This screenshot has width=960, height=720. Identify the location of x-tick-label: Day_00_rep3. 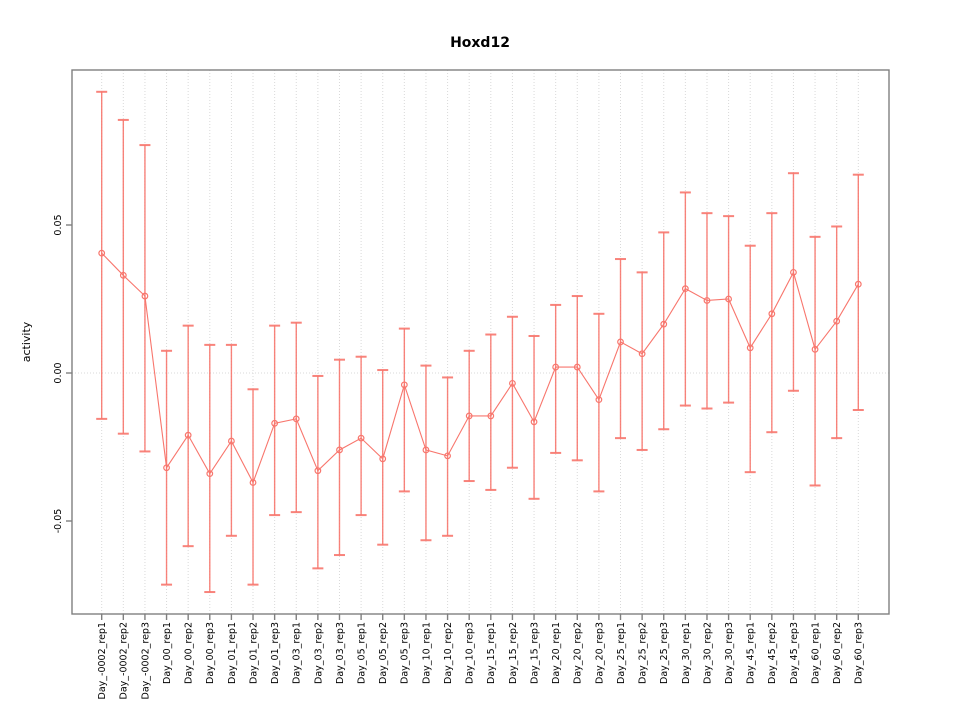
(210, 653).